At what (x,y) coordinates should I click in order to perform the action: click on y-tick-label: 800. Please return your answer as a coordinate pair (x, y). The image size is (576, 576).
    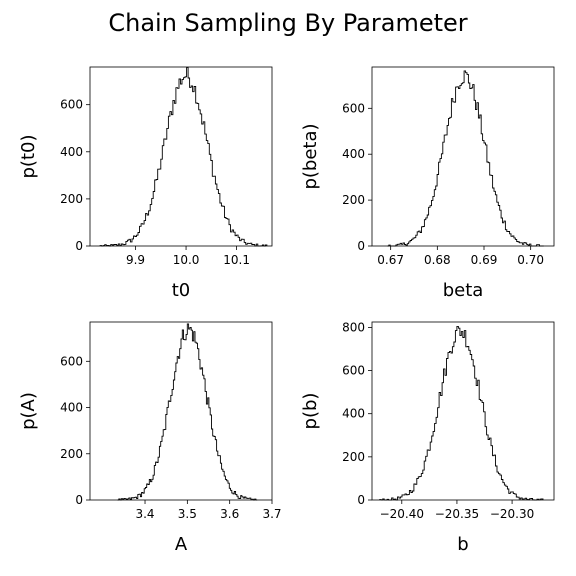
    Looking at the image, I should click on (353, 327).